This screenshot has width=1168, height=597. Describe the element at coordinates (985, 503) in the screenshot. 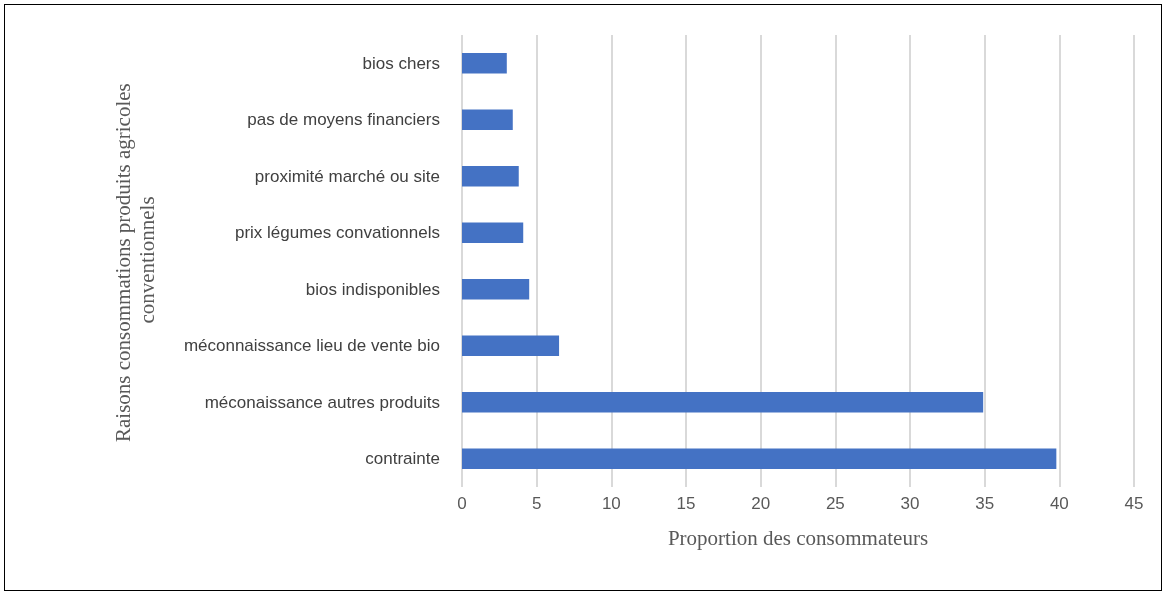

I see `x-tick-label: 35` at that location.